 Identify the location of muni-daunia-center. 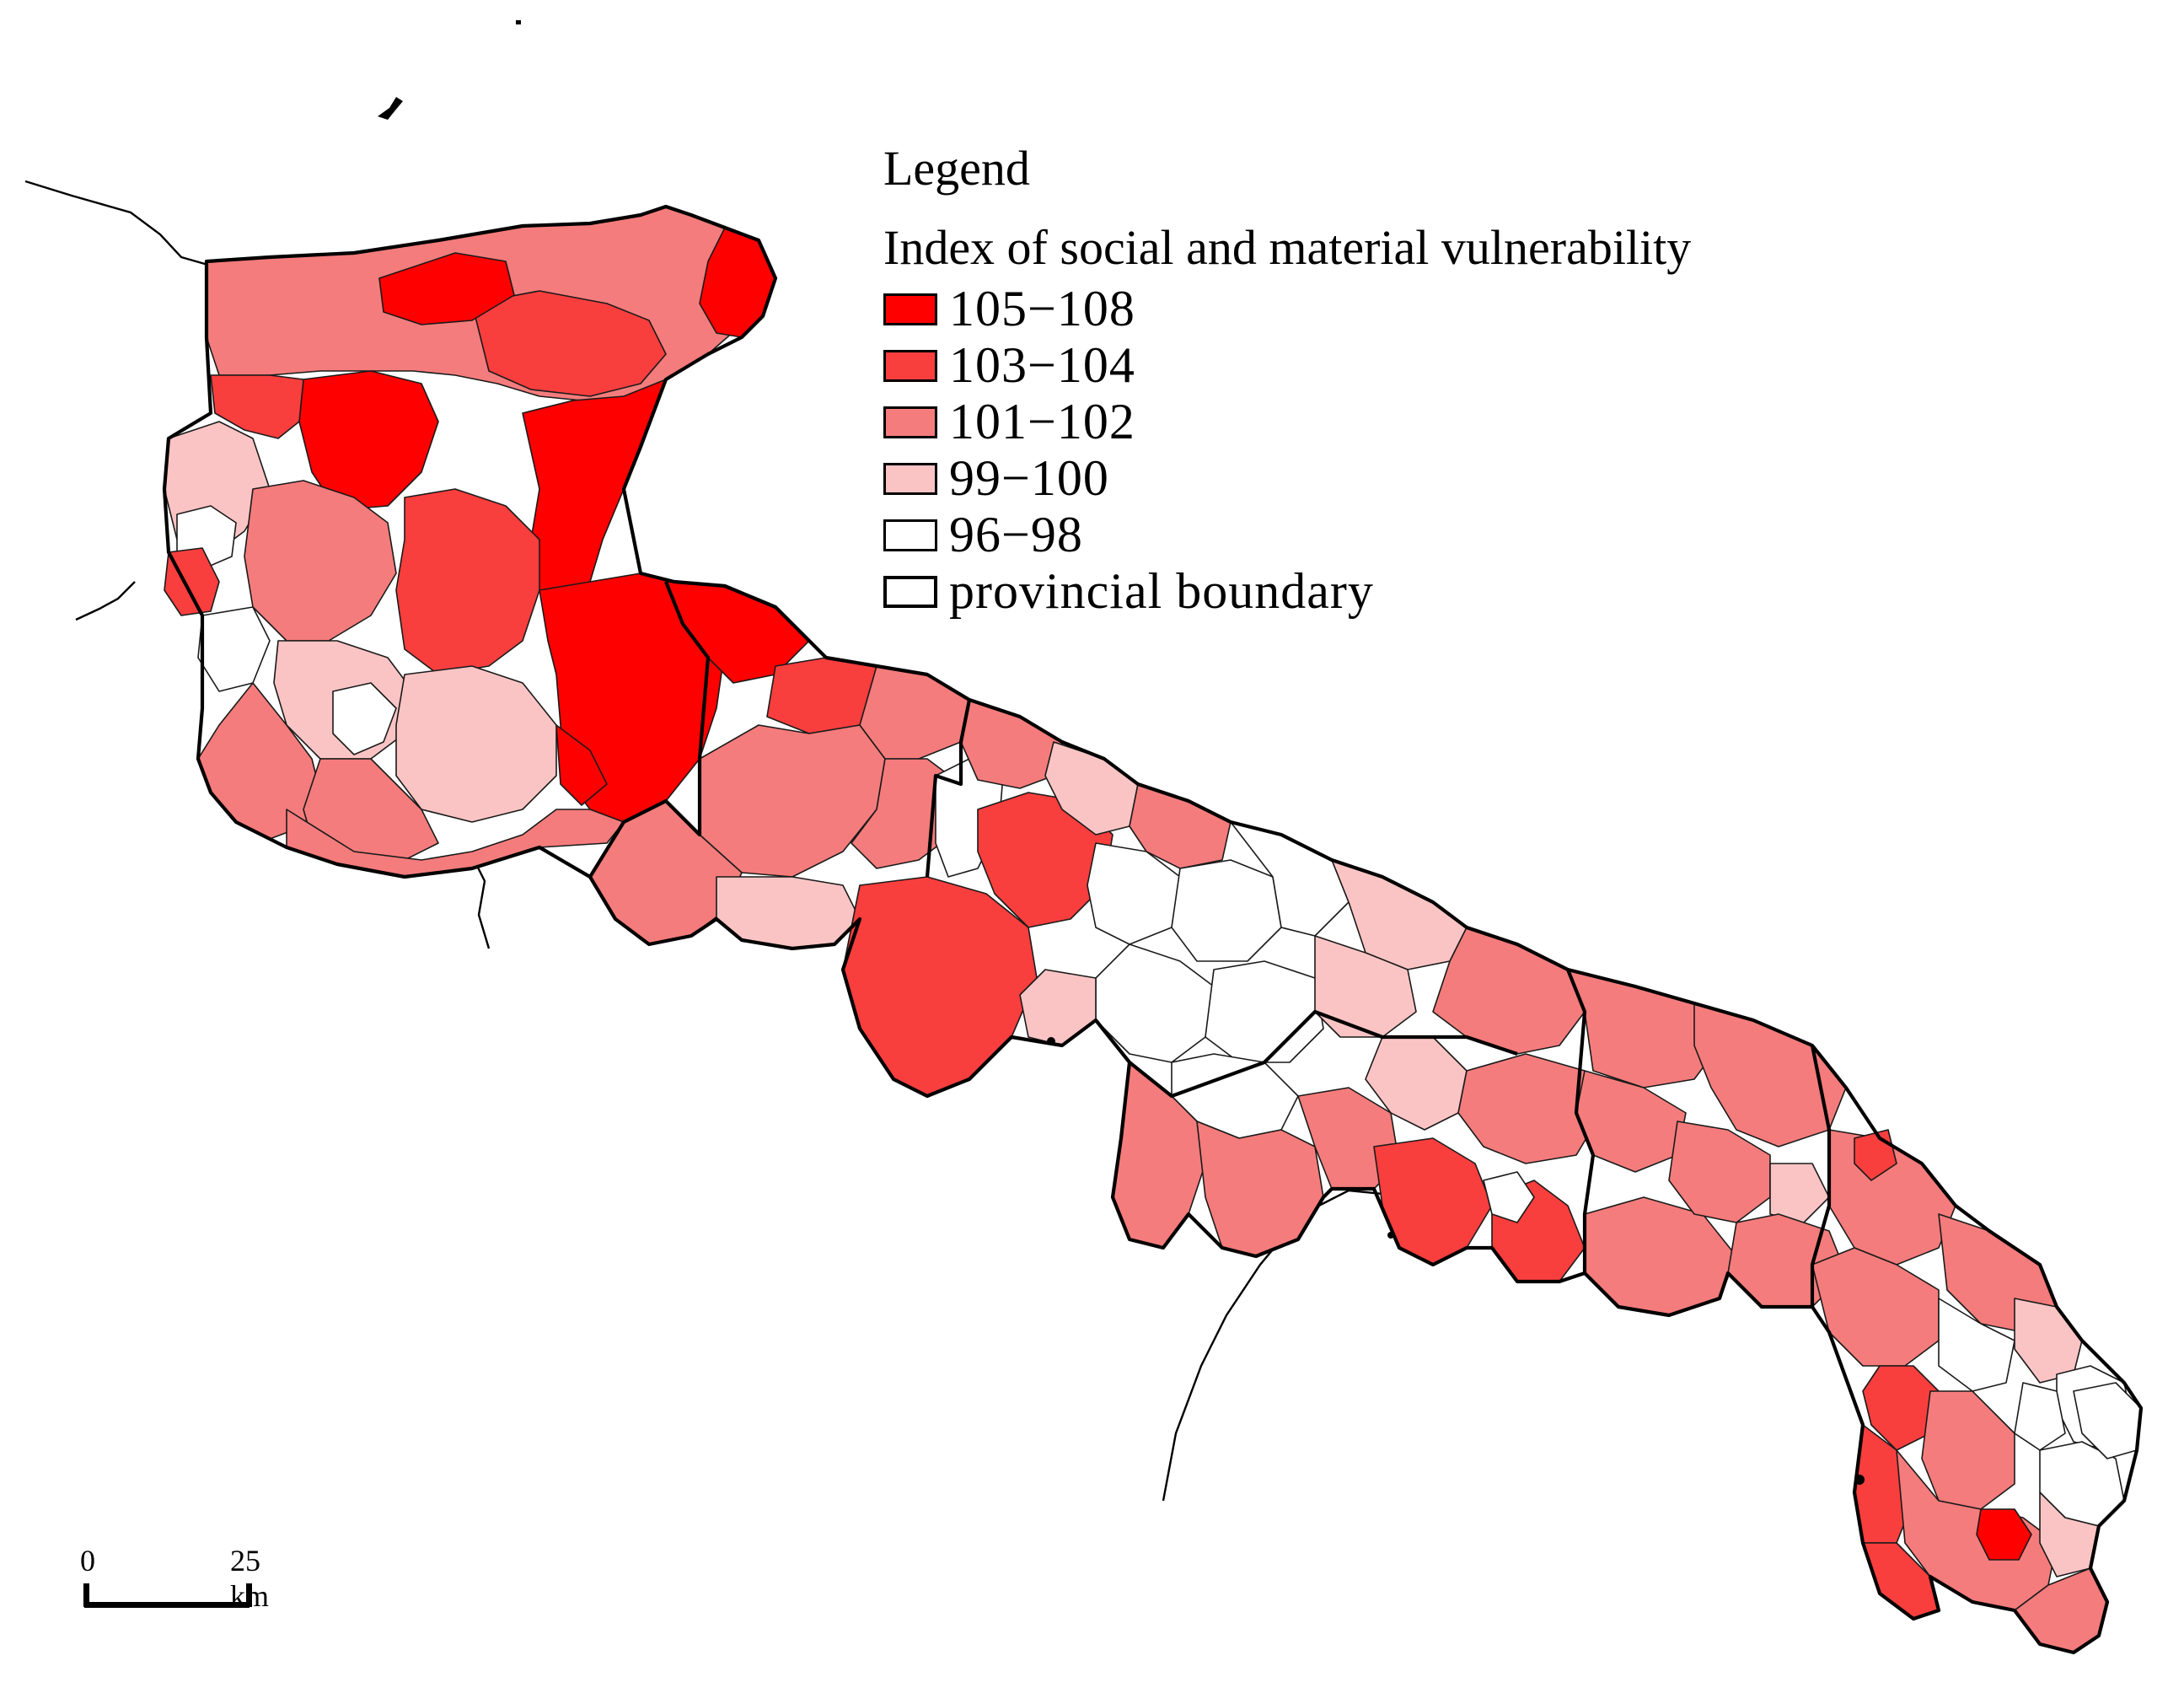
(320, 561).